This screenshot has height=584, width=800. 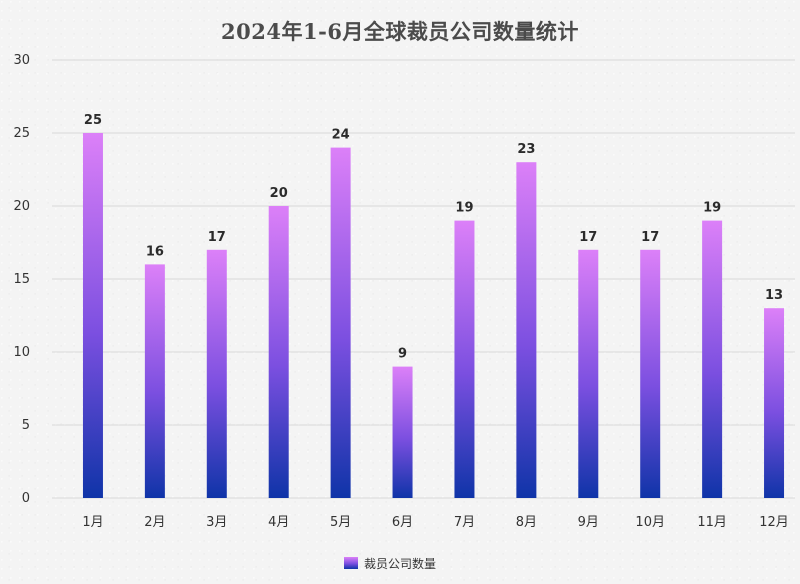 What do you see at coordinates (712, 522) in the screenshot?
I see `x-tick-label-11: 11月` at bounding box center [712, 522].